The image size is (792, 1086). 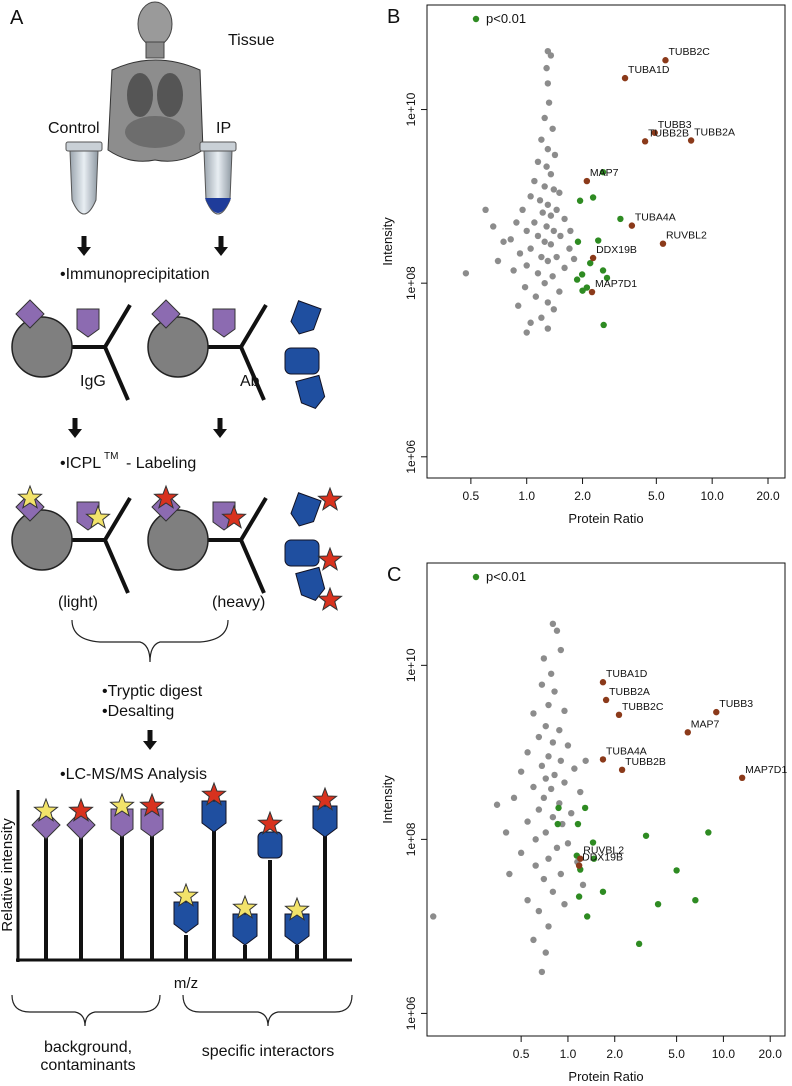 I want to click on panel-label: A, so click(x=17, y=18).